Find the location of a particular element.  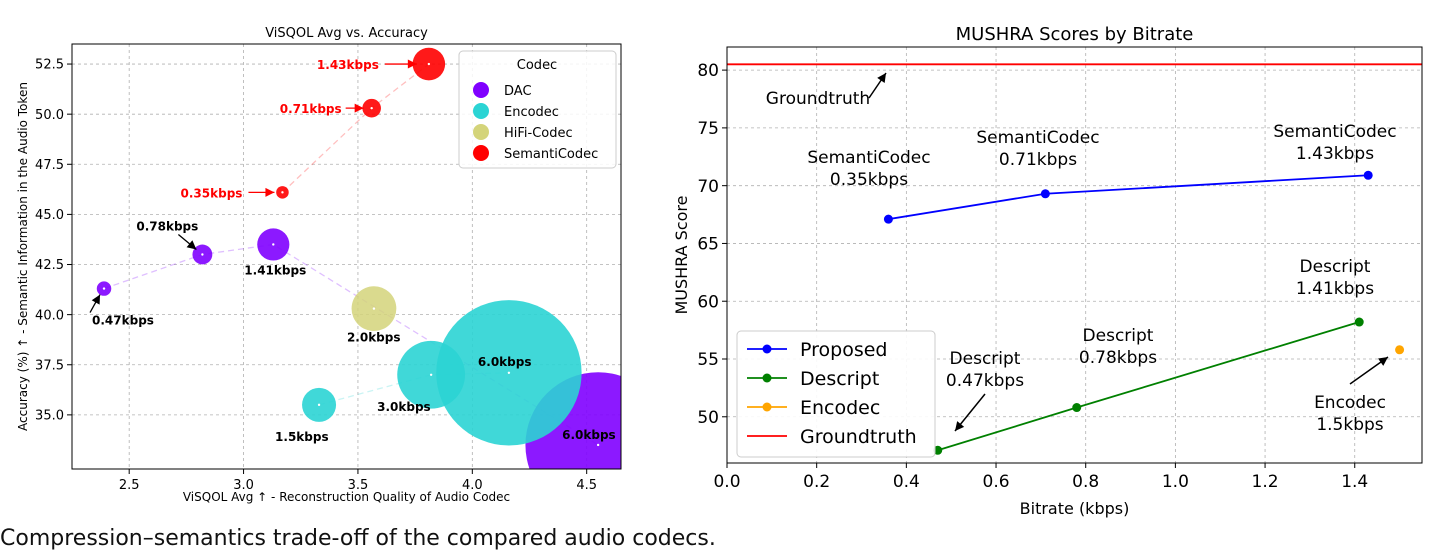

legend-label: HiFi-Codec is located at coordinates (538, 133).